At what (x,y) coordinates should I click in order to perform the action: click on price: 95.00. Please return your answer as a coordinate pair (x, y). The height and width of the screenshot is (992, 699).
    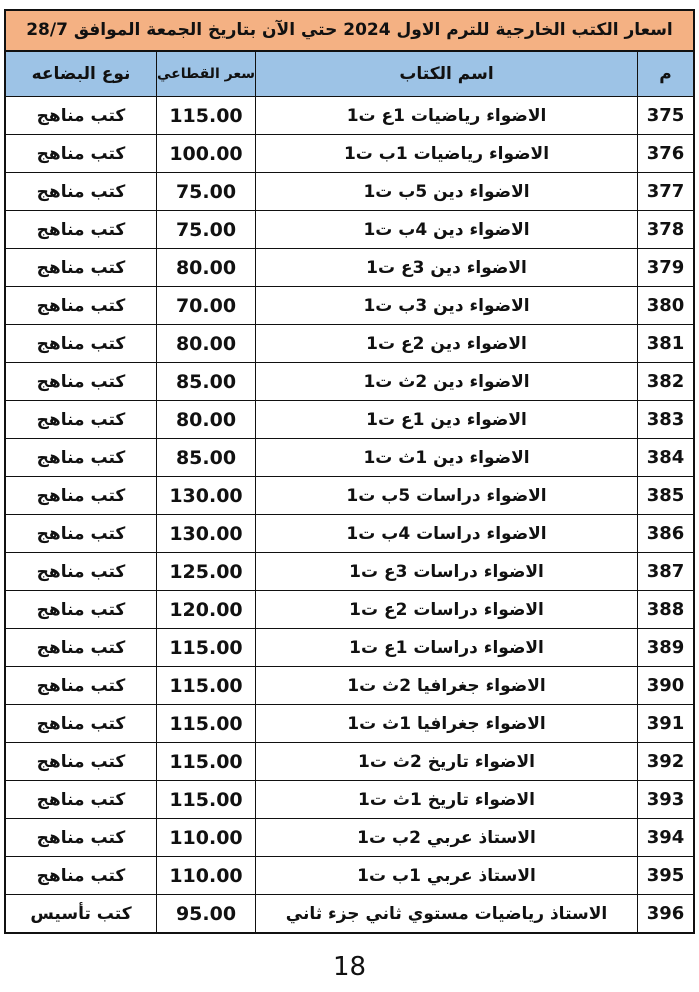
    Looking at the image, I should click on (206, 913).